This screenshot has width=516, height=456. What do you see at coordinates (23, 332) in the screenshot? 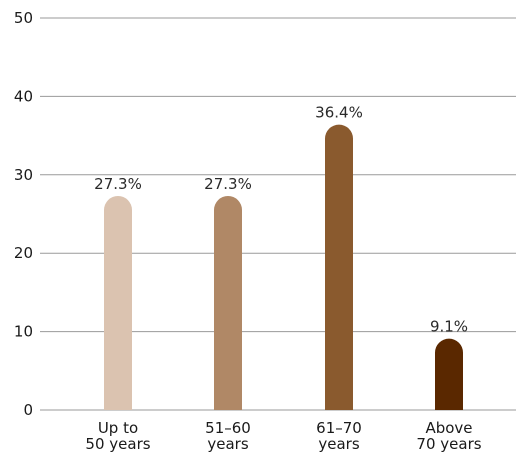
I see `y-tick-label: 10` at bounding box center [23, 332].